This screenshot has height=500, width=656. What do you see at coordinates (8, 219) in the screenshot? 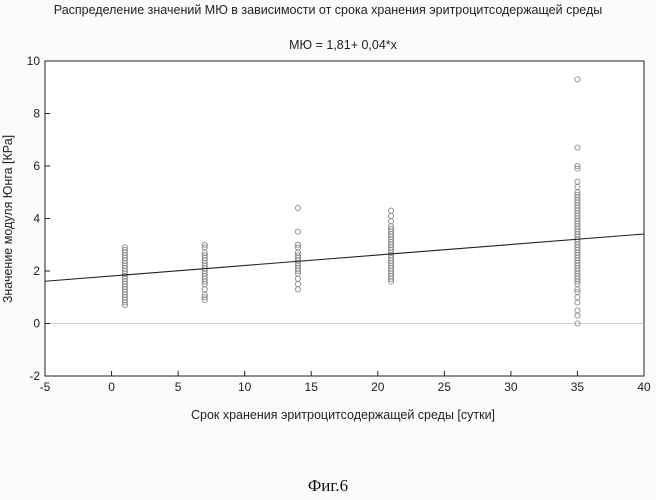
I see `y-axis-label: Значение модуля Юнга [КРа]` at bounding box center [8, 219].